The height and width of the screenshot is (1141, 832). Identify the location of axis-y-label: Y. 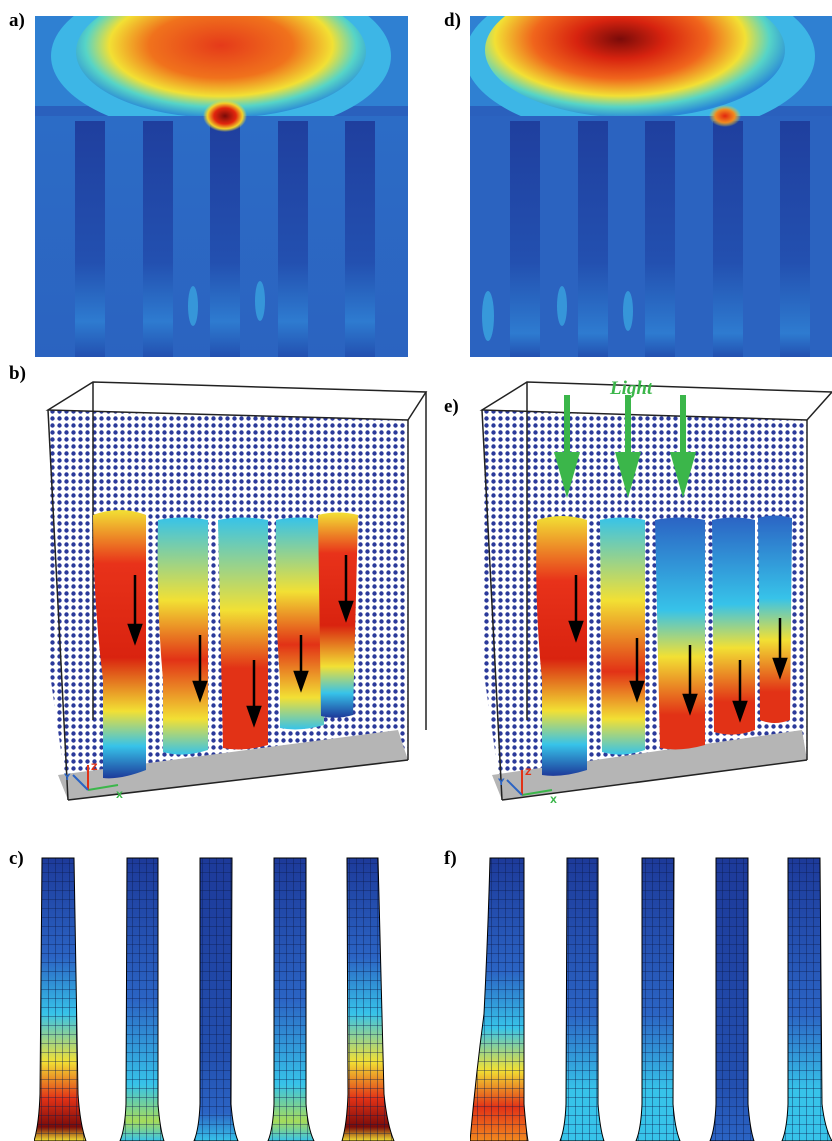
(67, 778).